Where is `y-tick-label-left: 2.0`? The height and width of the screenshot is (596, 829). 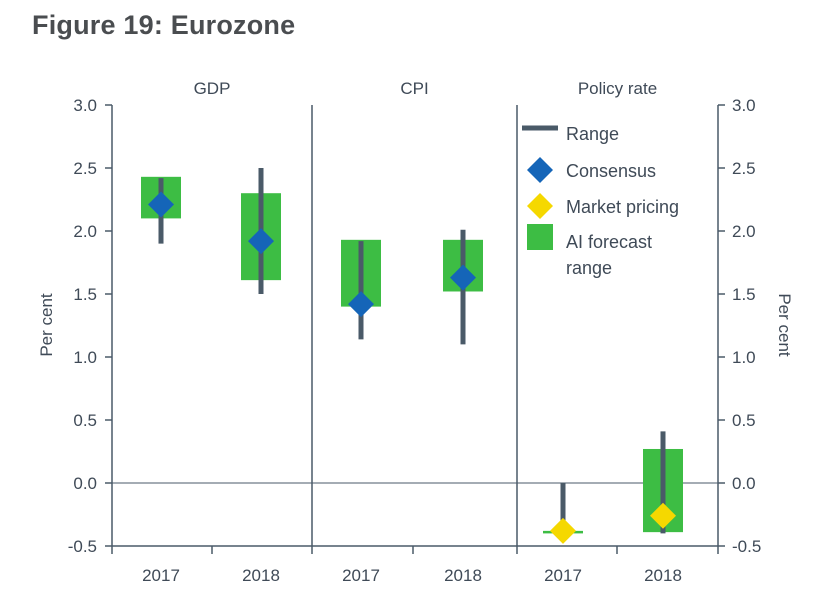
y-tick-label-left: 2.0 is located at coordinates (85, 231).